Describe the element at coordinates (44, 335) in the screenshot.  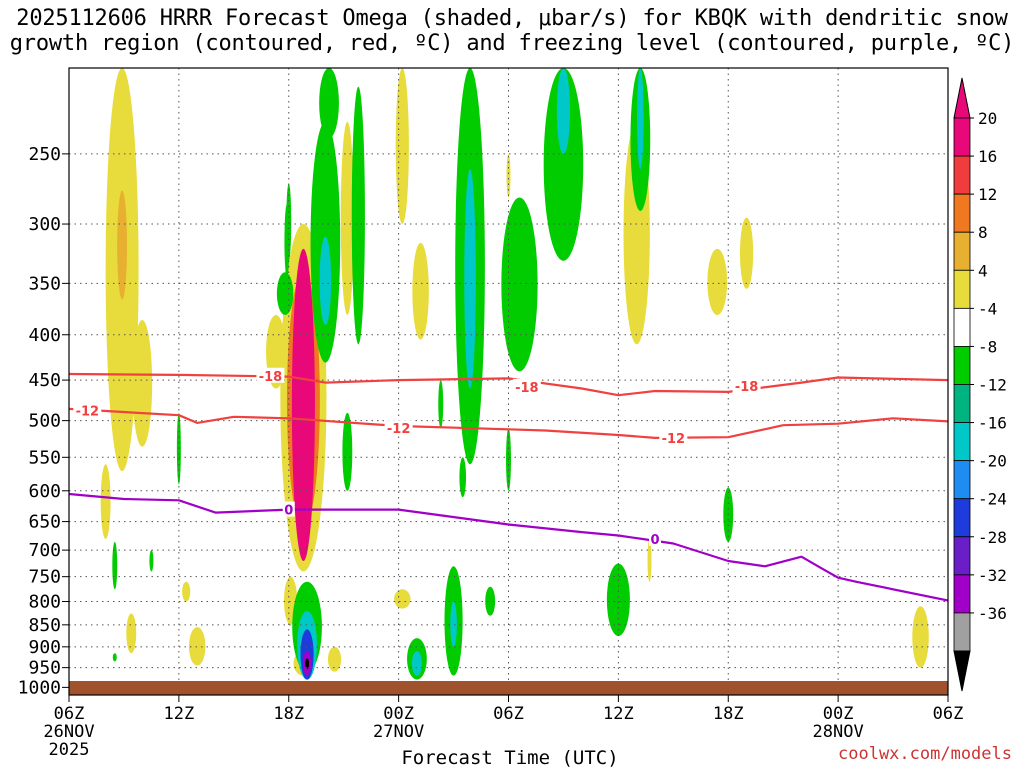
I see `y-tick-label: 400` at that location.